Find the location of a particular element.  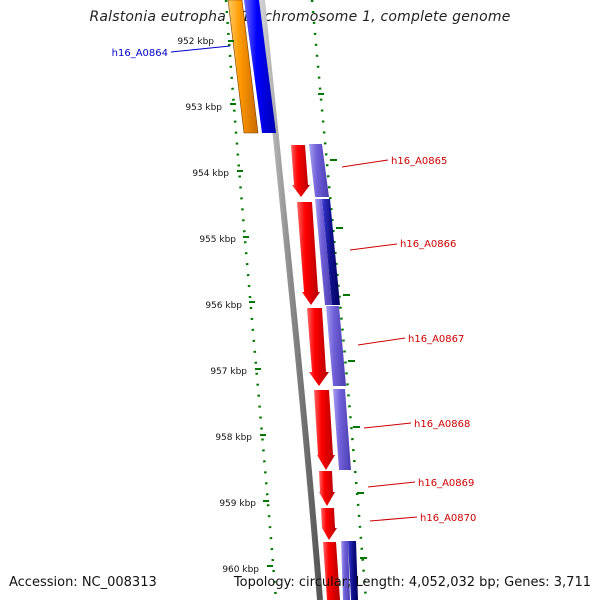

gc-content-outer-track is located at coordinates (339, 300).